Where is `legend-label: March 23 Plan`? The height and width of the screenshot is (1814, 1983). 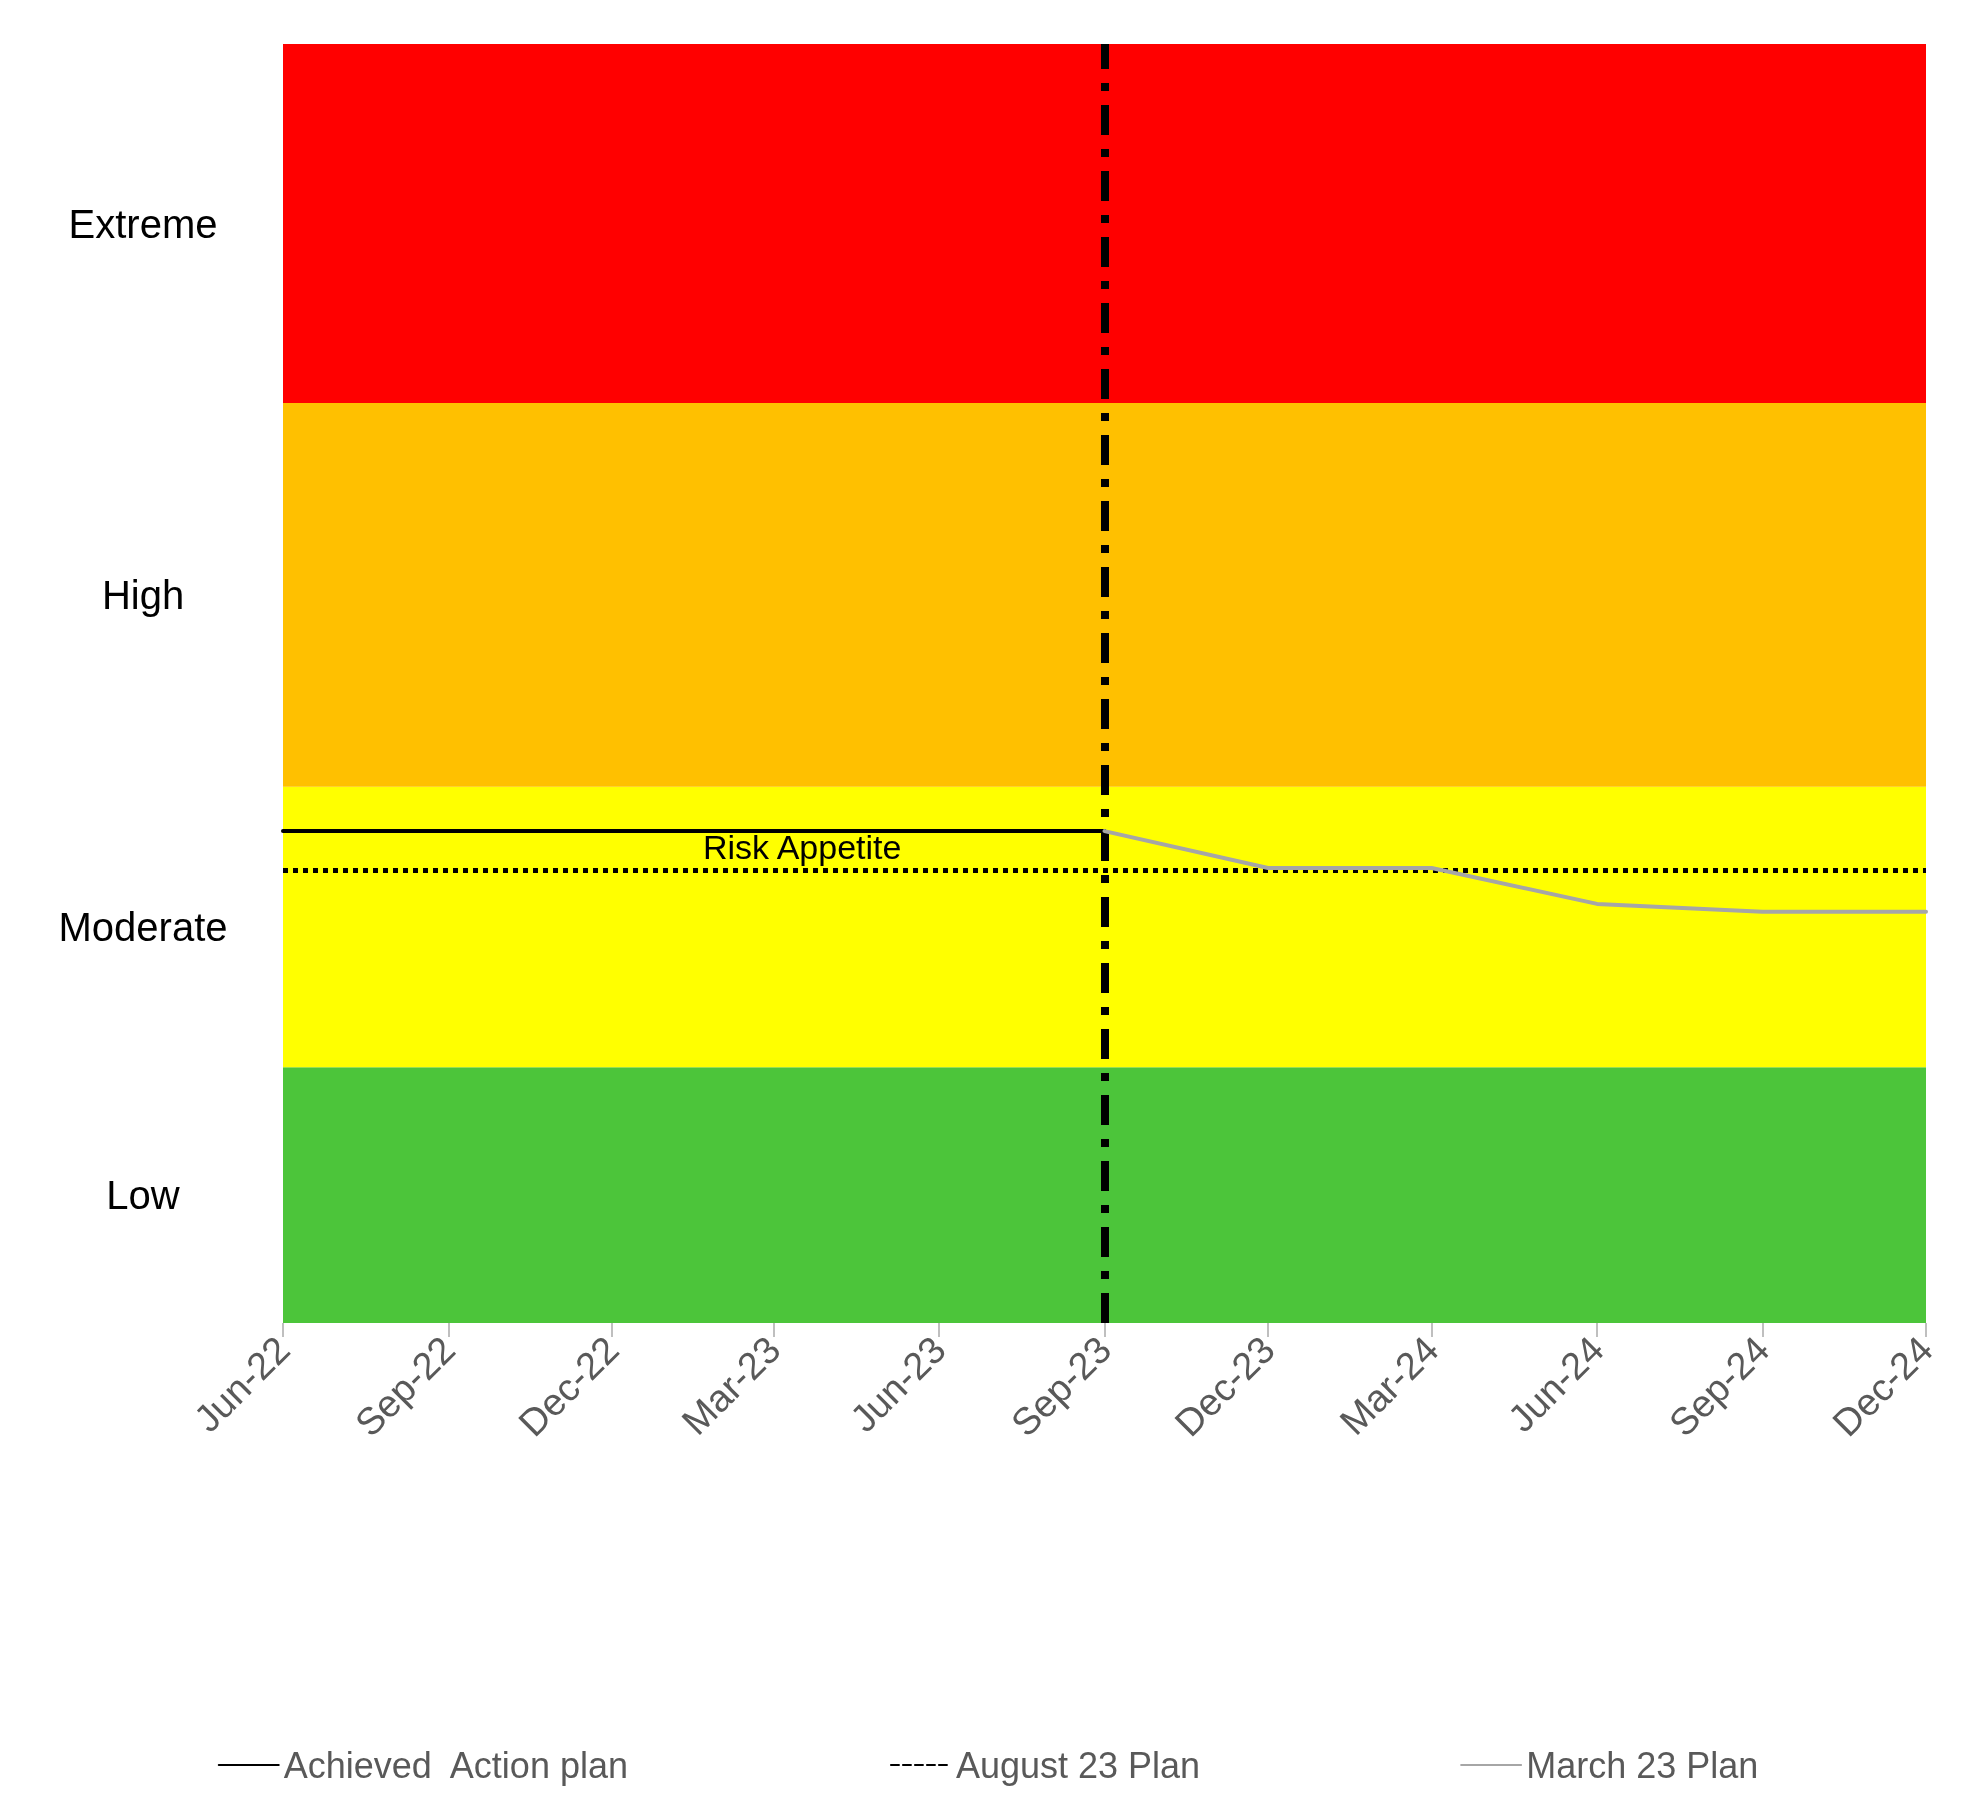
legend-label: March 23 Plan is located at coordinates (1642, 1765).